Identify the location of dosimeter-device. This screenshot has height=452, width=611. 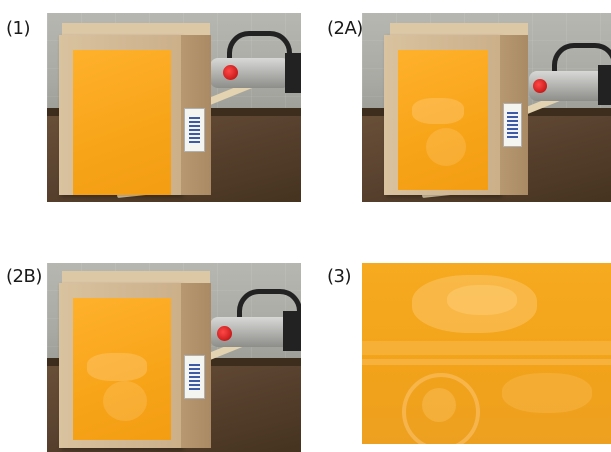
(250, 73).